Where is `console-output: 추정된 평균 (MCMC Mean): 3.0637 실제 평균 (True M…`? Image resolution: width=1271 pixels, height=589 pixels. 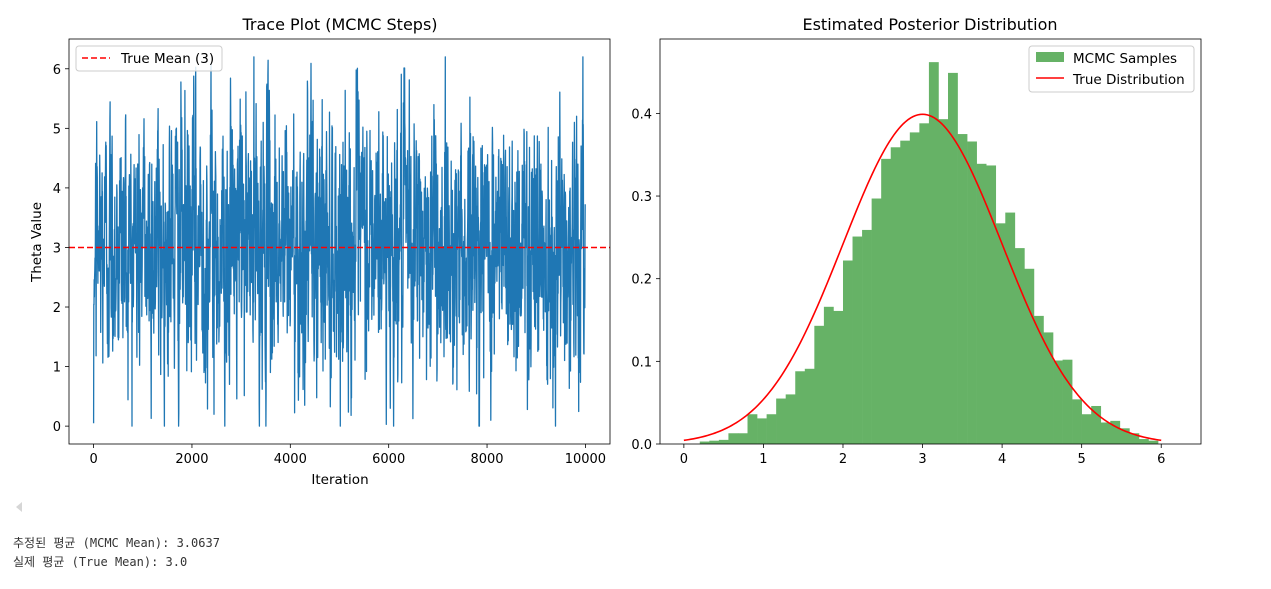 console-output: 추정된 평균 (MCMC Mean): 3.0637 실제 평균 (True M… is located at coordinates (116, 553).